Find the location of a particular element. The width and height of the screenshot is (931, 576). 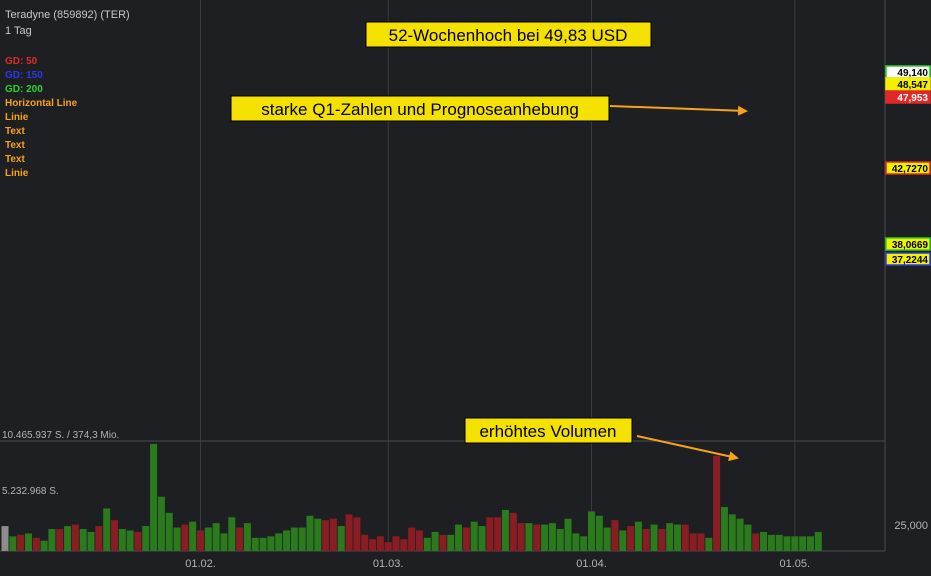

legend-line-1: Linie is located at coordinates (17, 117).